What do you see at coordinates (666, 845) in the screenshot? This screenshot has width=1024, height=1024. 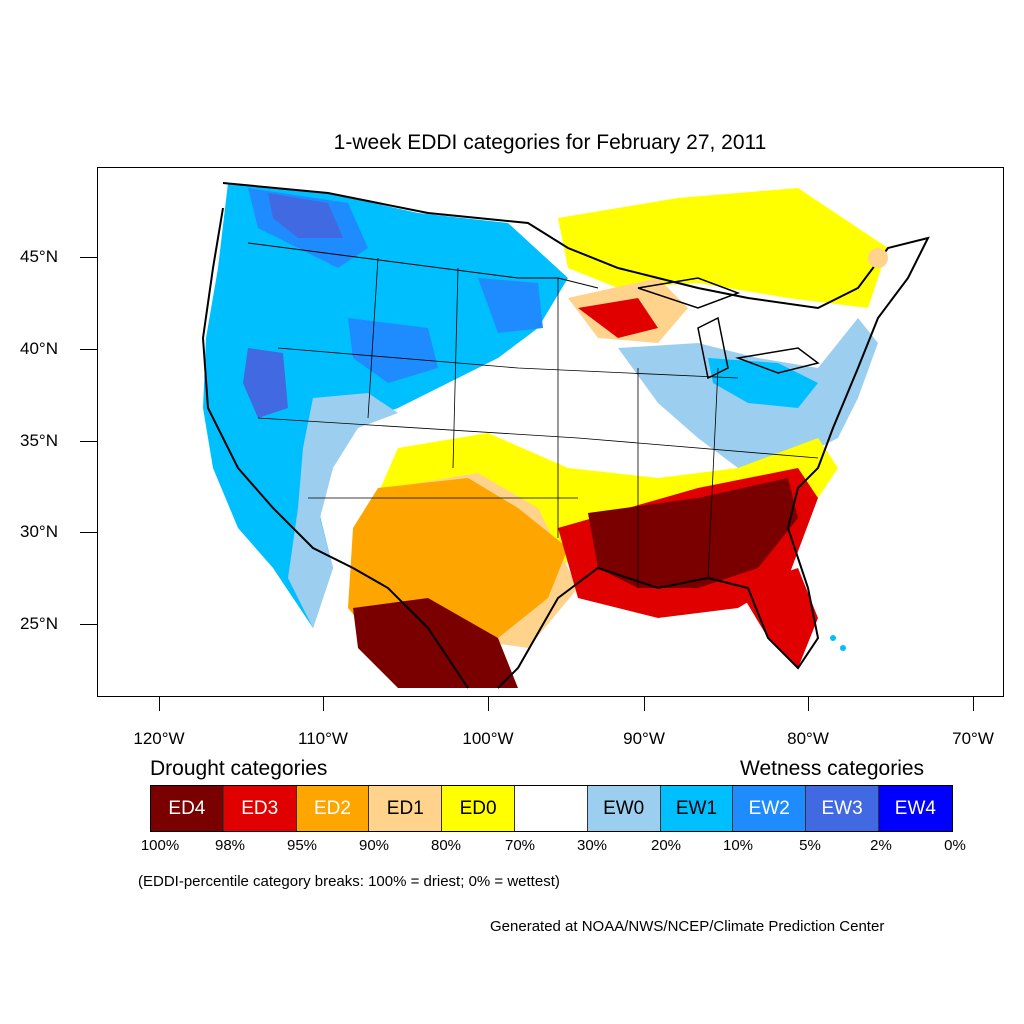 I see `pct-break-20: 20%` at bounding box center [666, 845].